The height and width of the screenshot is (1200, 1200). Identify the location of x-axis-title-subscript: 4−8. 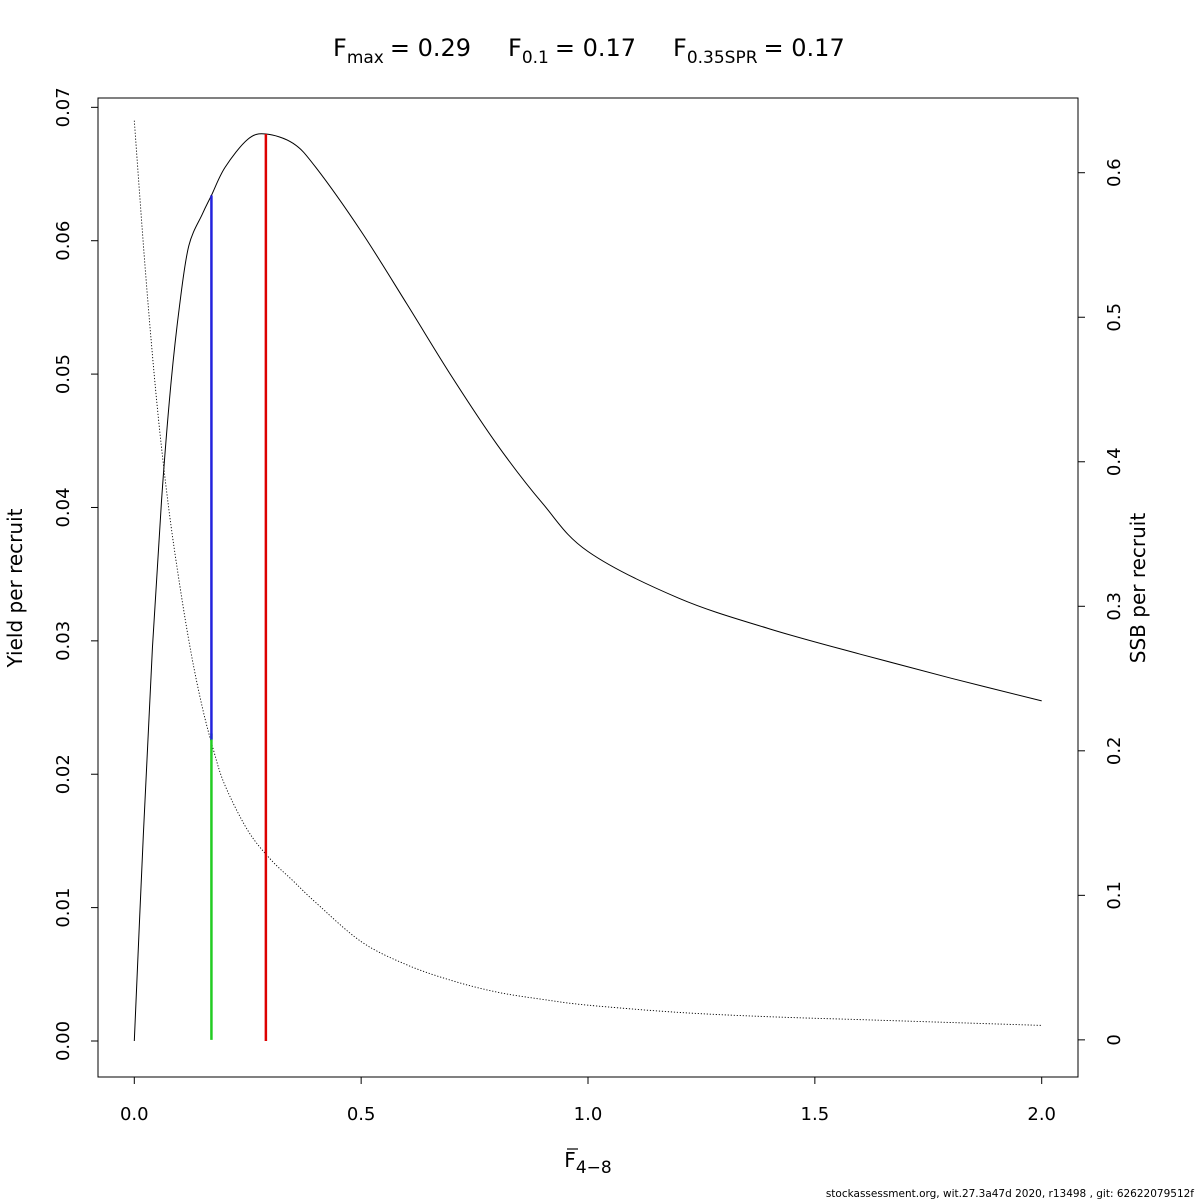
(594, 1168).